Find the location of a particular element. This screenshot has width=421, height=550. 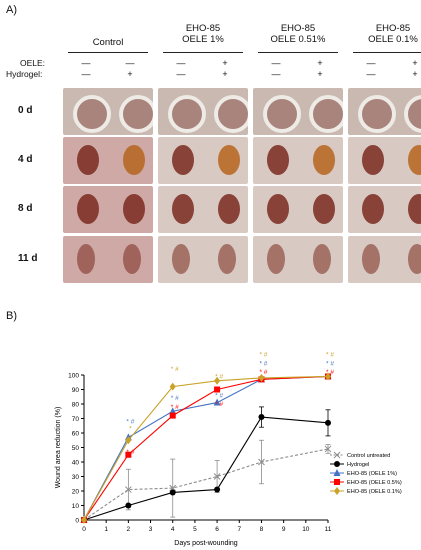

legend-label: EHO-85 (OELE 1%) is located at coordinates (372, 474).